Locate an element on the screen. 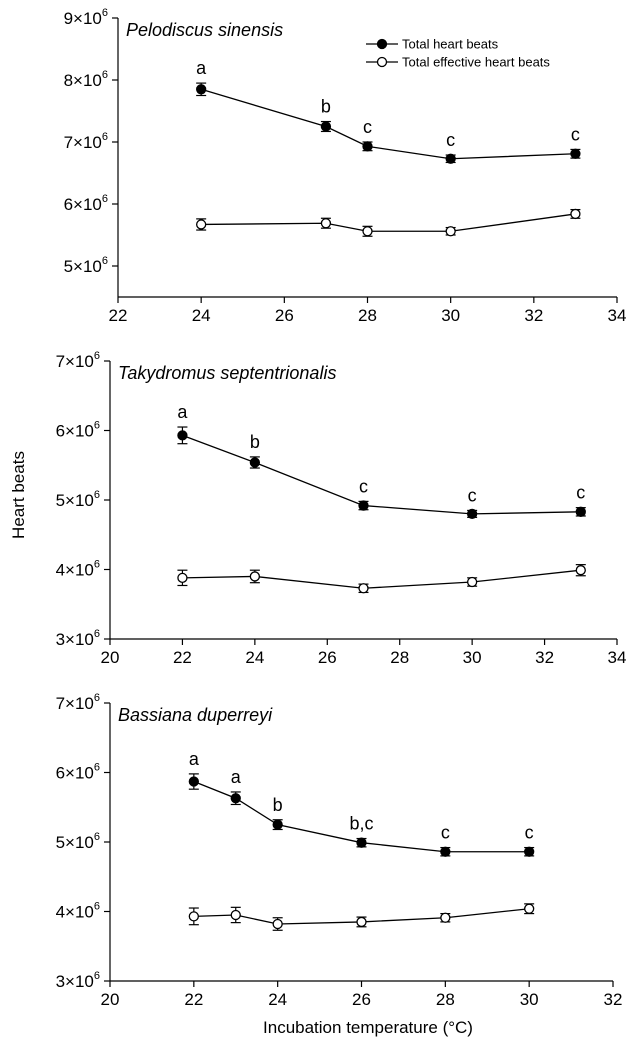 Image resolution: width=626 pixels, height=1041 pixels. panel-title: Bassiana duperreyi is located at coordinates (195, 715).